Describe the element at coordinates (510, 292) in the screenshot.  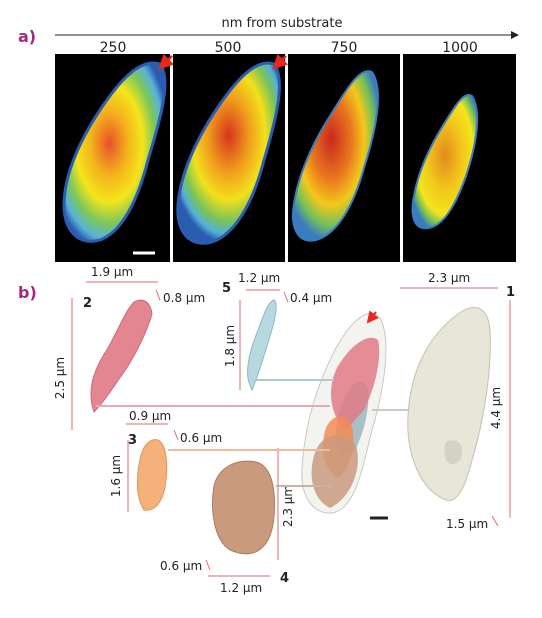
I see `object-label: 1` at that location.